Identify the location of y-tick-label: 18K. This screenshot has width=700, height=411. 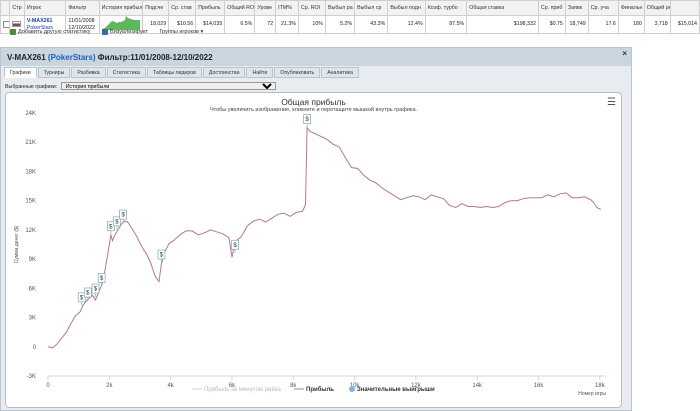
(30, 172).